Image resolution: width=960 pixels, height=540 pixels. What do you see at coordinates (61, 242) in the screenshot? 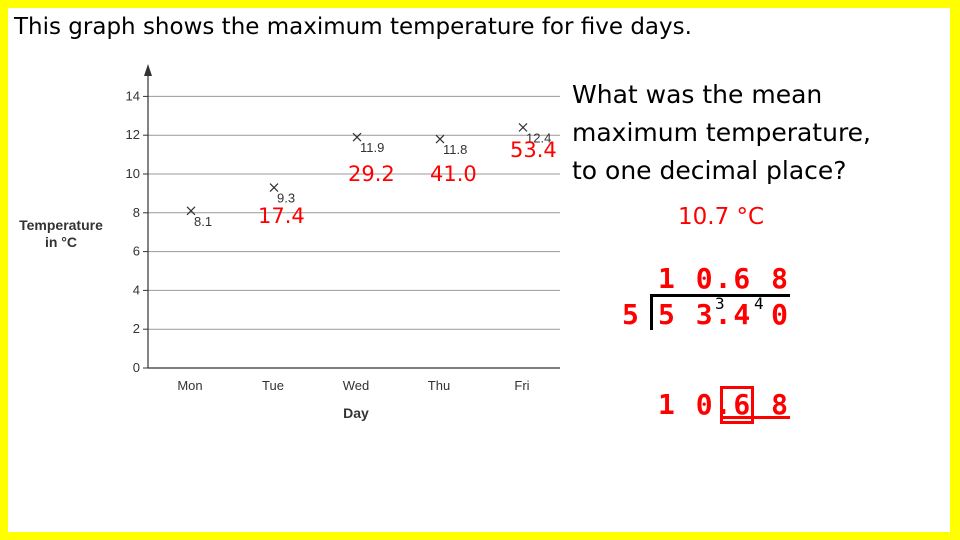
I see `y-axis-title-line2: in °C` at bounding box center [61, 242].